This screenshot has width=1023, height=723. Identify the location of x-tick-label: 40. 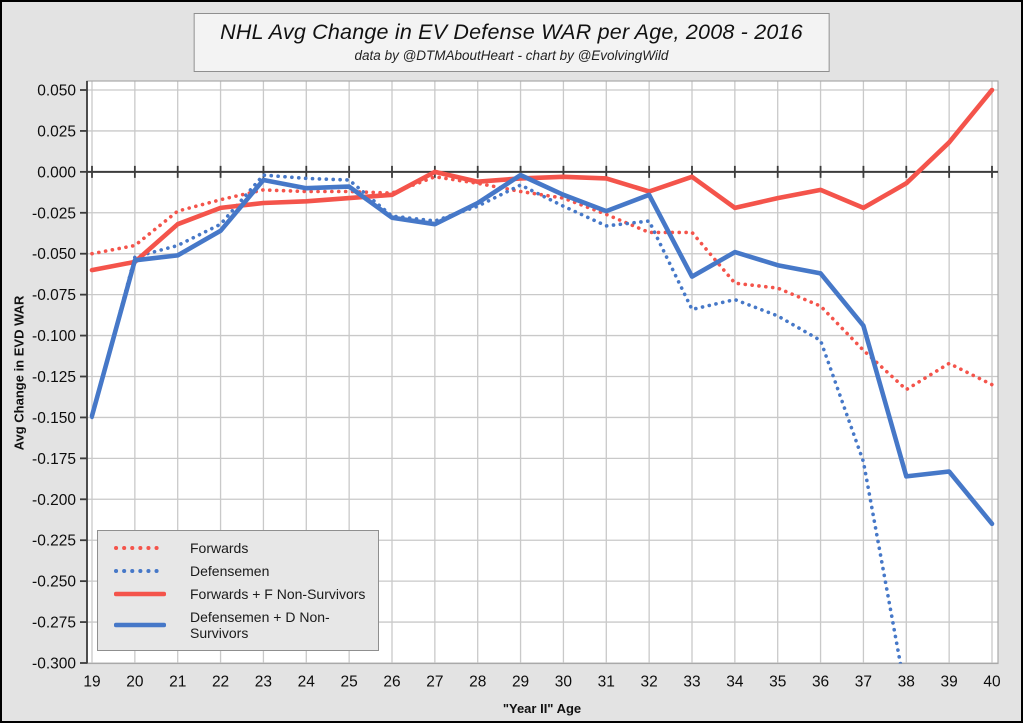
(992, 682).